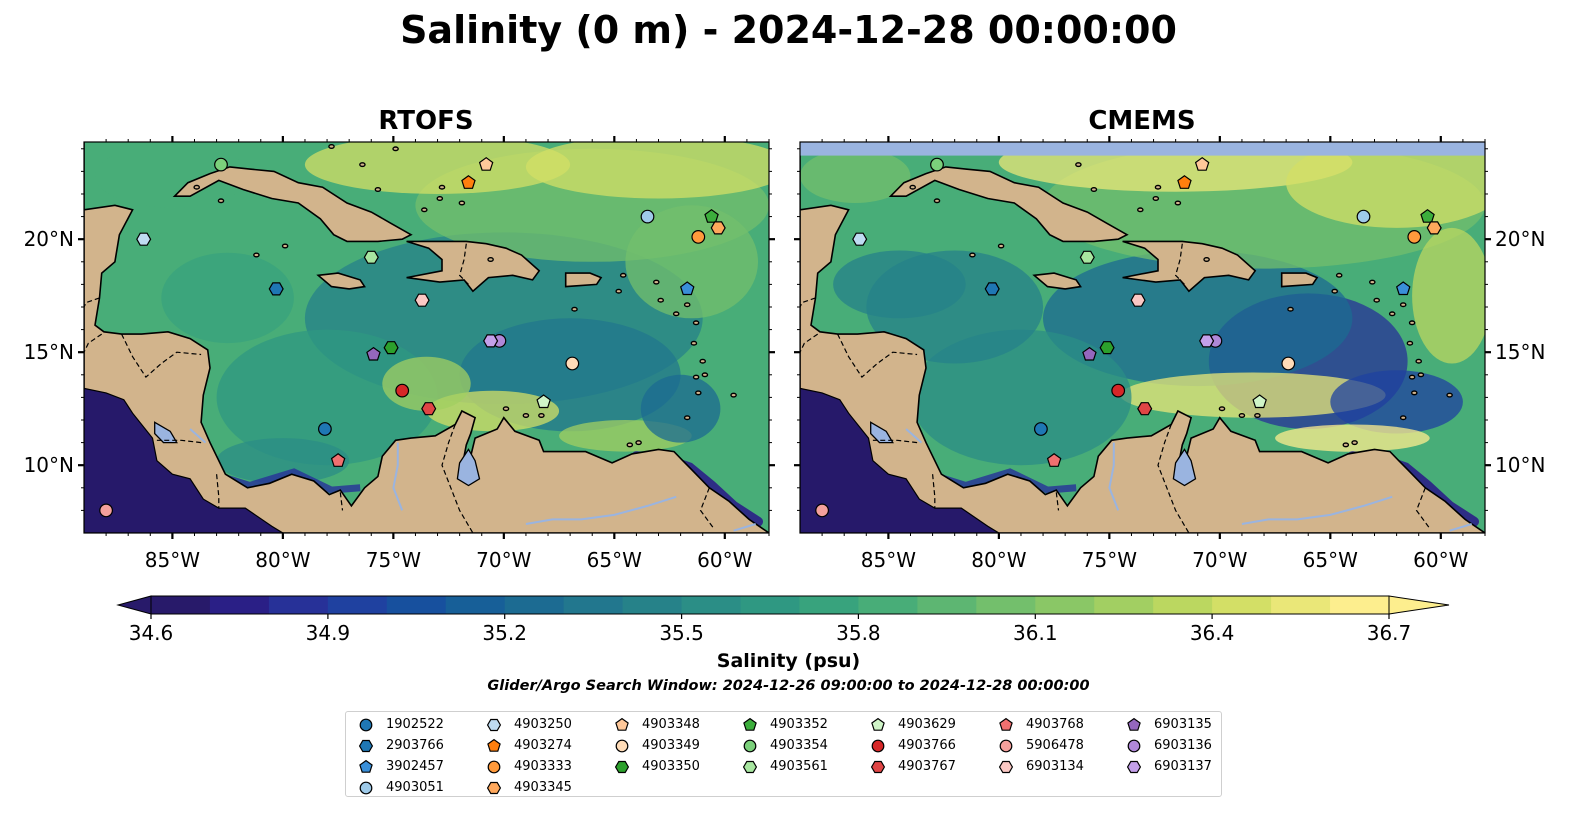 The height and width of the screenshot is (827, 1577). Describe the element at coordinates (927, 766) in the screenshot. I see `legend-label: 4903767` at that location.